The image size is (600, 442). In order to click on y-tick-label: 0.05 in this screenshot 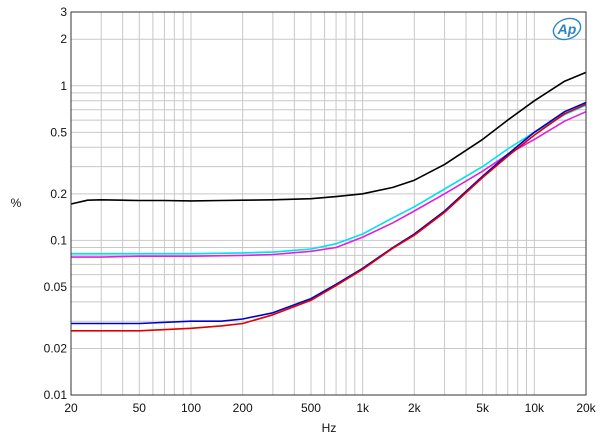, I will do `click(56, 287)`.